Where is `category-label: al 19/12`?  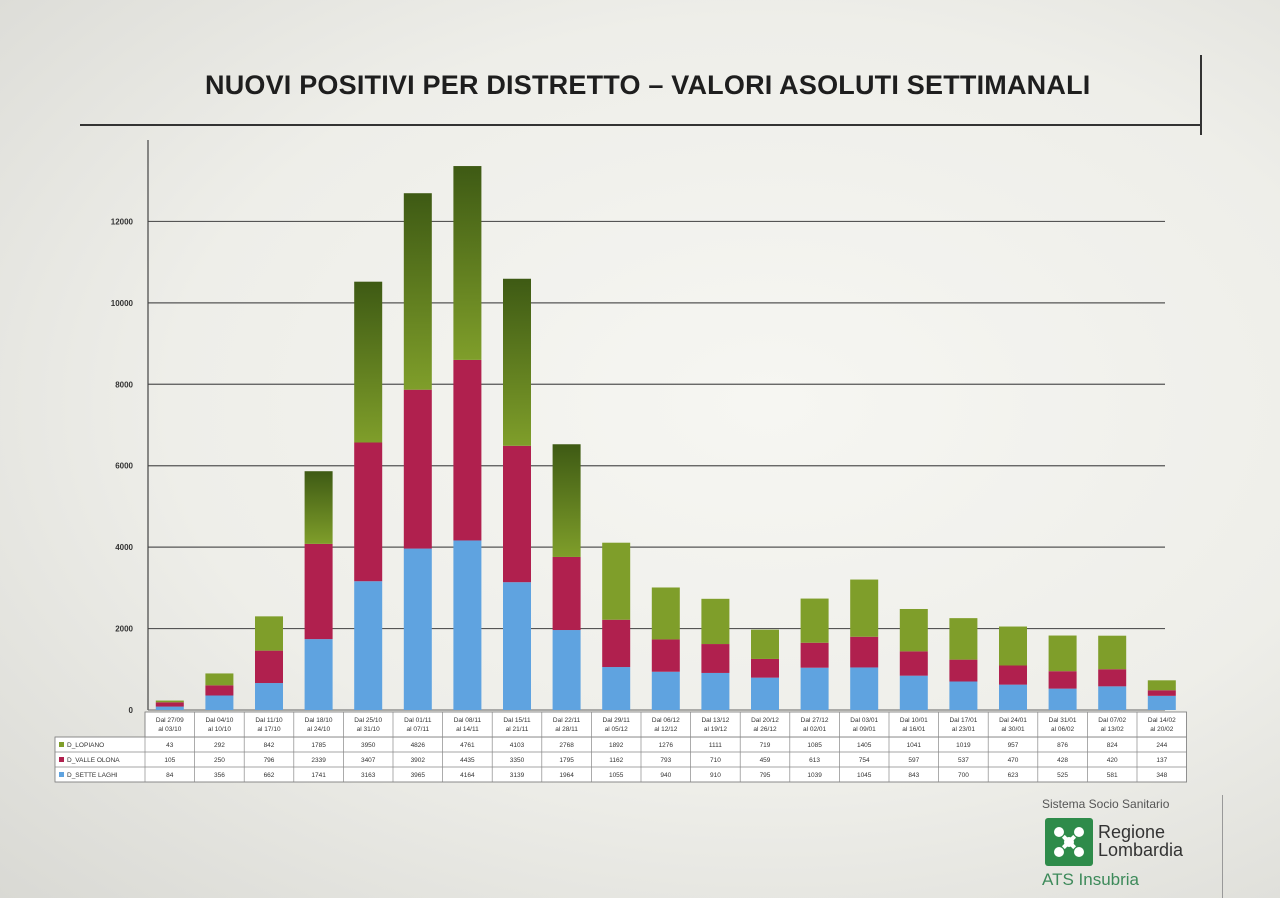 category-label: al 19/12 is located at coordinates (716, 729).